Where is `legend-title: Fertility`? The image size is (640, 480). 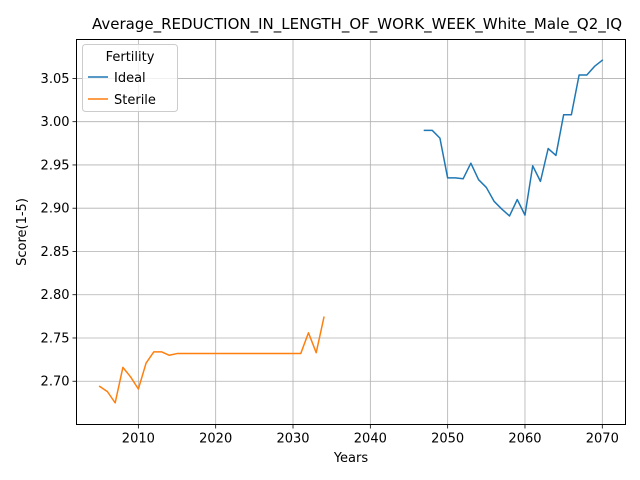 legend-title: Fertility is located at coordinates (130, 57).